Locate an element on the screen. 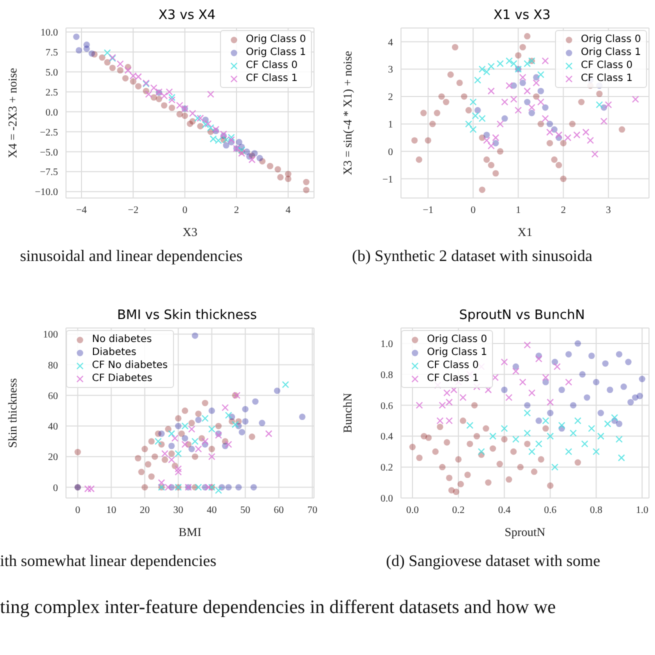  y-axis-title: BunchN is located at coordinates (347, 412).